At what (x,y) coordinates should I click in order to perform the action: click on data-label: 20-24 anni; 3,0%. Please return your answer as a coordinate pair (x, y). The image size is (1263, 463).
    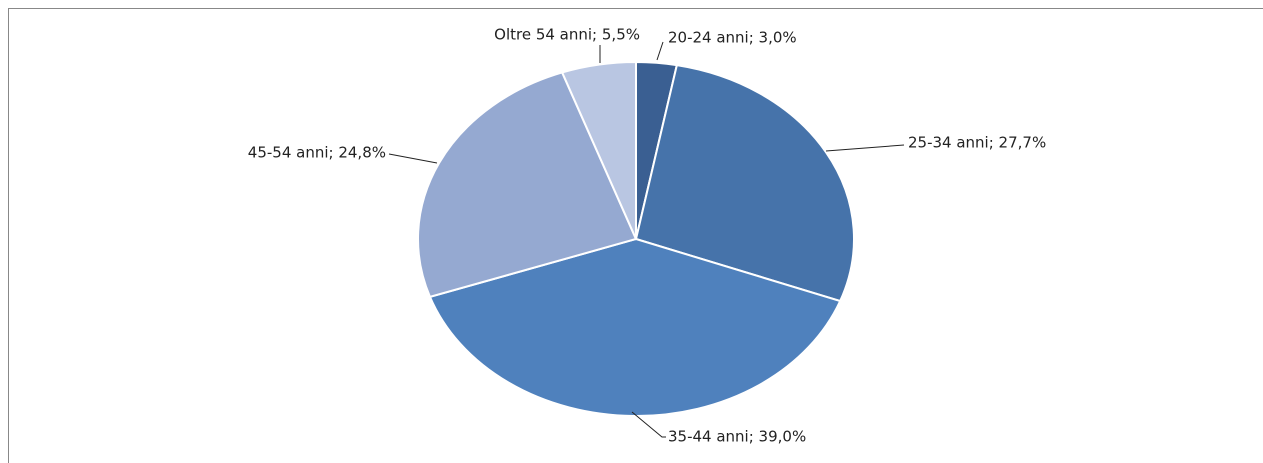
    Looking at the image, I should click on (732, 38).